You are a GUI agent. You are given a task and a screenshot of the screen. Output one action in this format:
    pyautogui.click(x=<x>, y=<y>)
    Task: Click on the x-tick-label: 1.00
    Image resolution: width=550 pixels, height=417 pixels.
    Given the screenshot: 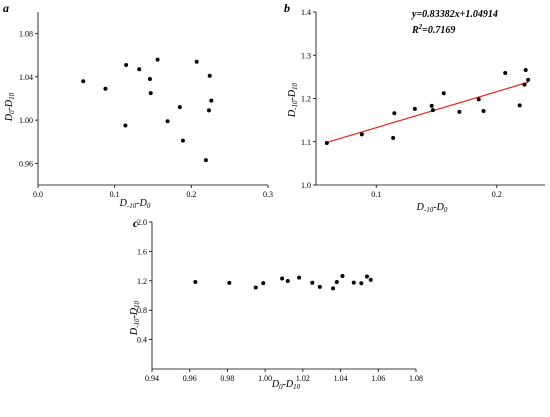 What is the action you would take?
    pyautogui.click(x=265, y=378)
    